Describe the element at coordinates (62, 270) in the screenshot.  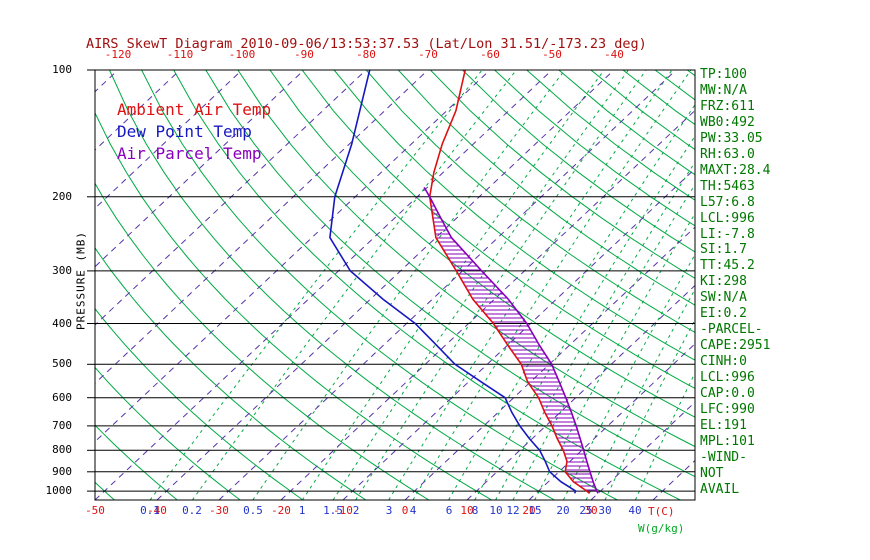
I see `pressure-tick-label: 300` at that location.